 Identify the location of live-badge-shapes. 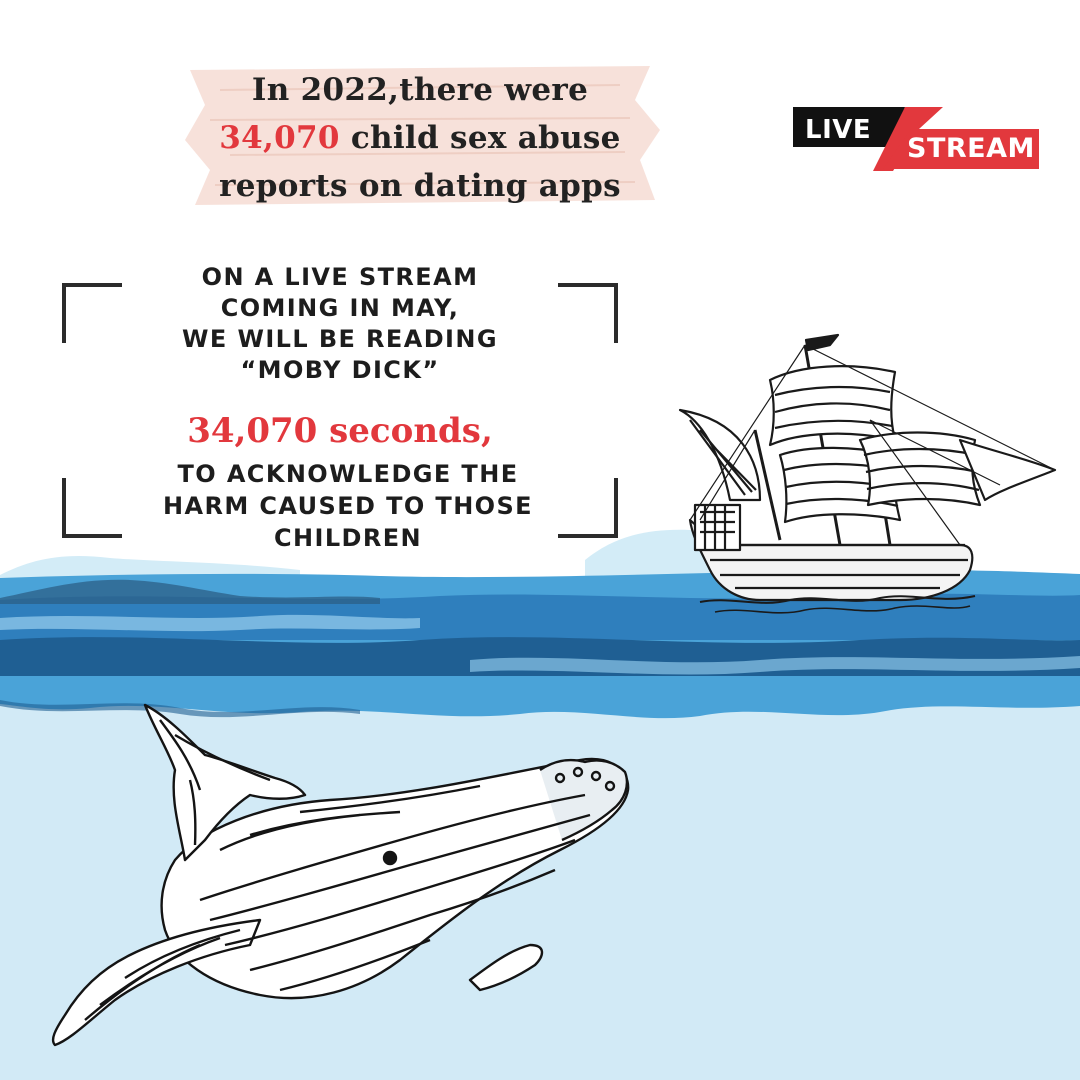
(916, 139).